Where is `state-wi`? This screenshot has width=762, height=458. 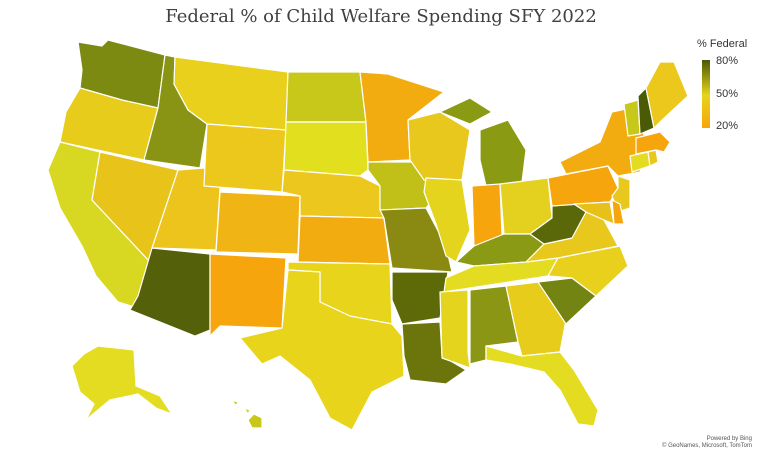
state-wi is located at coordinates (439, 146).